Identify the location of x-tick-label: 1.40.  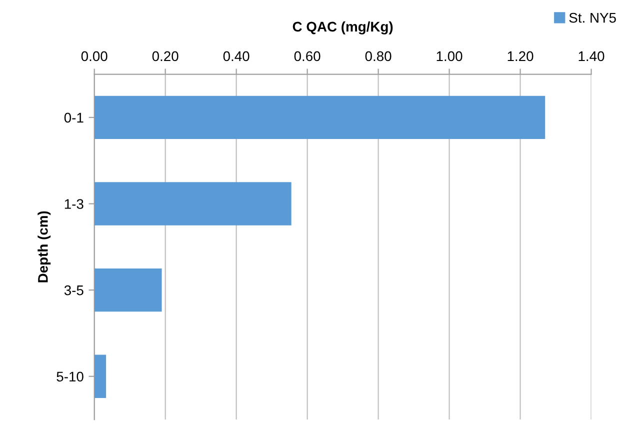
(591, 56).